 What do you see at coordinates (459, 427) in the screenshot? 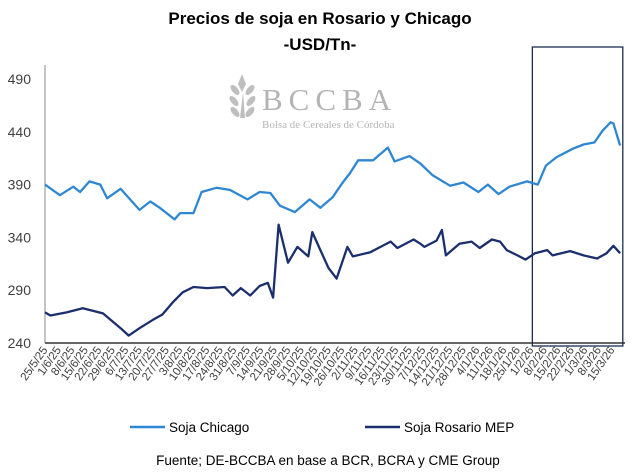
I see `legend-label-rosario: Soja Rosario MEP` at bounding box center [459, 427].